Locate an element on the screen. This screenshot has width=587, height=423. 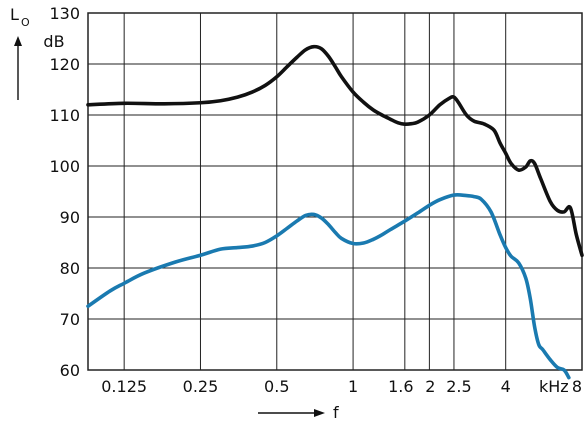
y-axis-unit: dB is located at coordinates (53, 41).